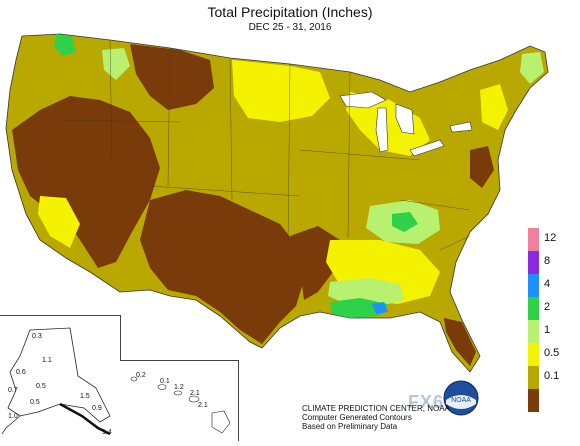  I want to click on ak-value: 0.3, so click(37, 336).